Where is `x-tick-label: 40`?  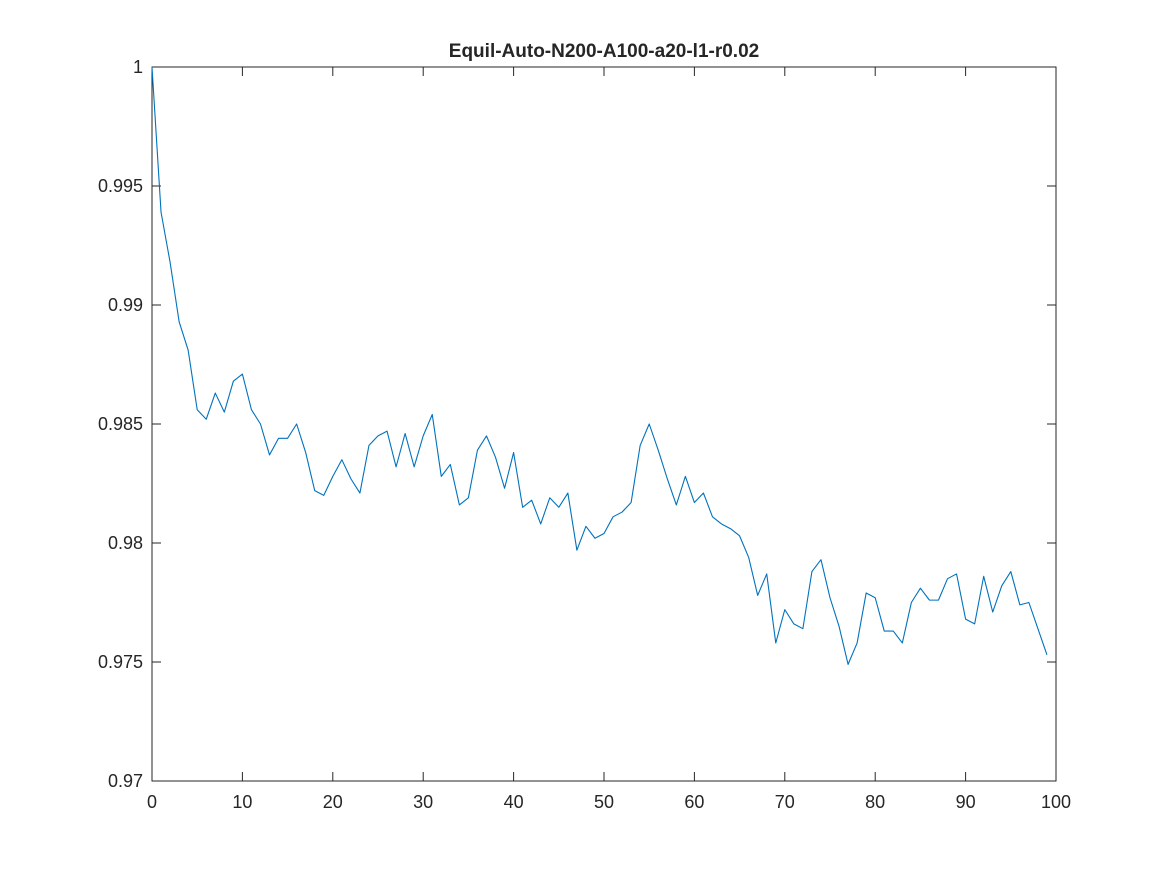
x-tick-label: 40 is located at coordinates (514, 802).